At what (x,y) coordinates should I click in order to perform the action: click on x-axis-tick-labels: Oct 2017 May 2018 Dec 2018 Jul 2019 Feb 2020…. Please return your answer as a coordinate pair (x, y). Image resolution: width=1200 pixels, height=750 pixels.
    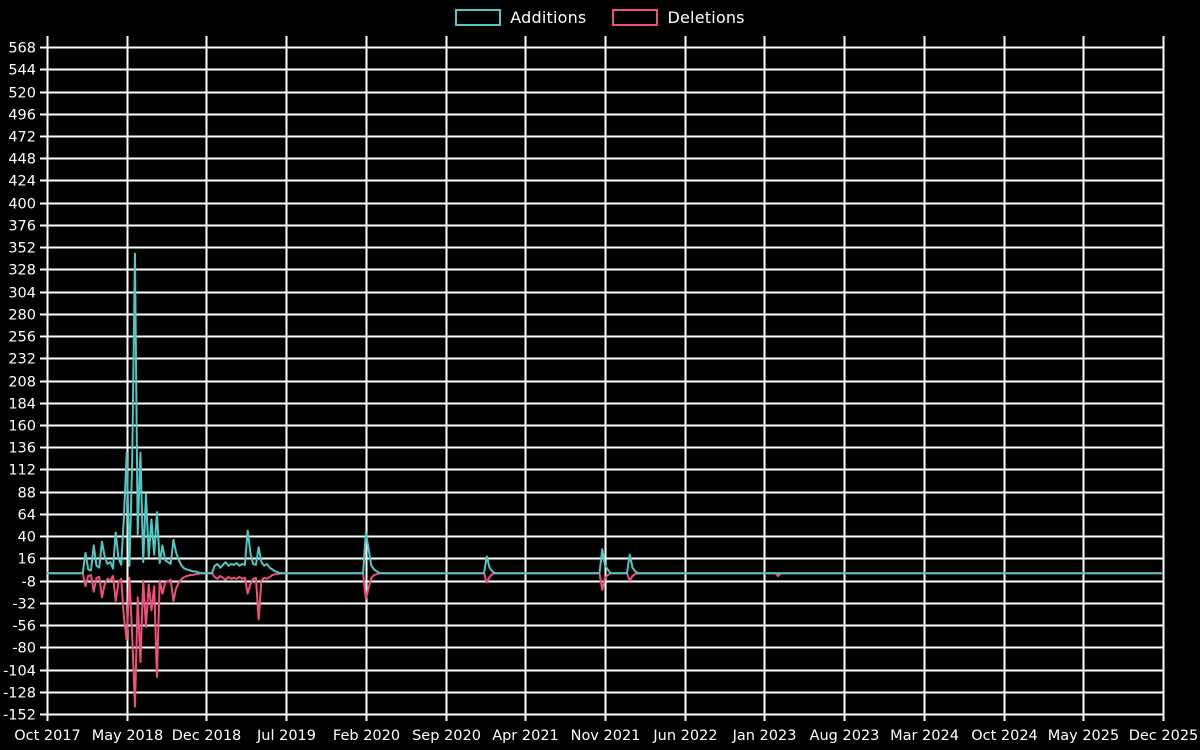
    Looking at the image, I should click on (606, 736).